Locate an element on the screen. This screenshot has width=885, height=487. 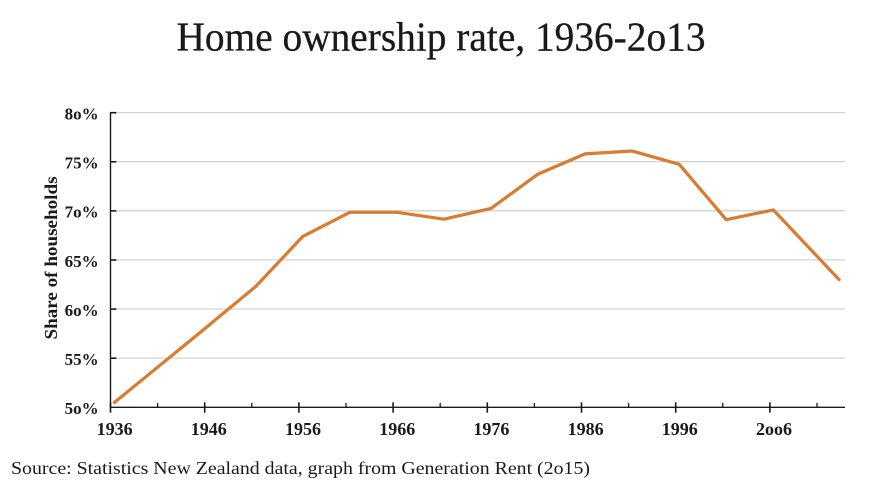
svg-text: 55% is located at coordinates (82, 359).